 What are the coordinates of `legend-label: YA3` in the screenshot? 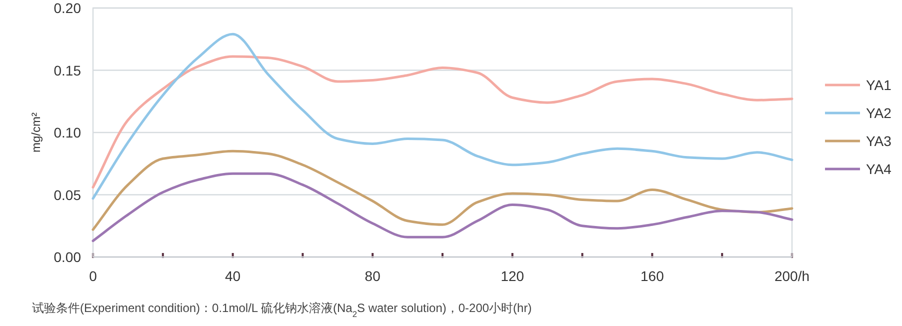 It's located at (879, 141).